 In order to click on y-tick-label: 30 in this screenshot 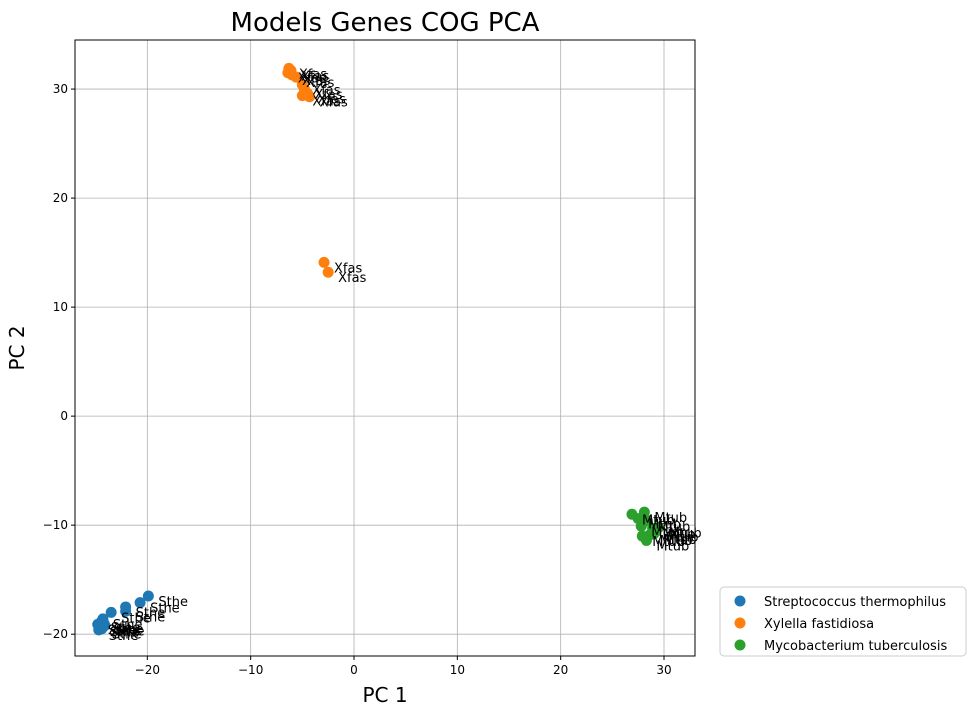, I will do `click(60, 89)`.